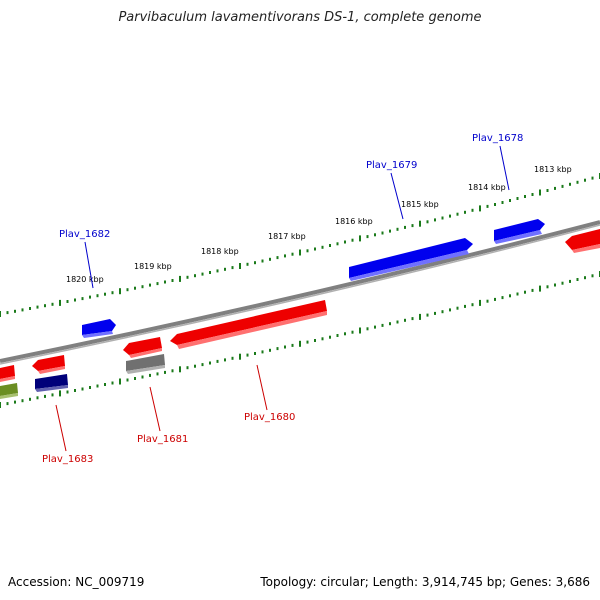  I want to click on gene-right-edge-arrow, so click(582, 241).